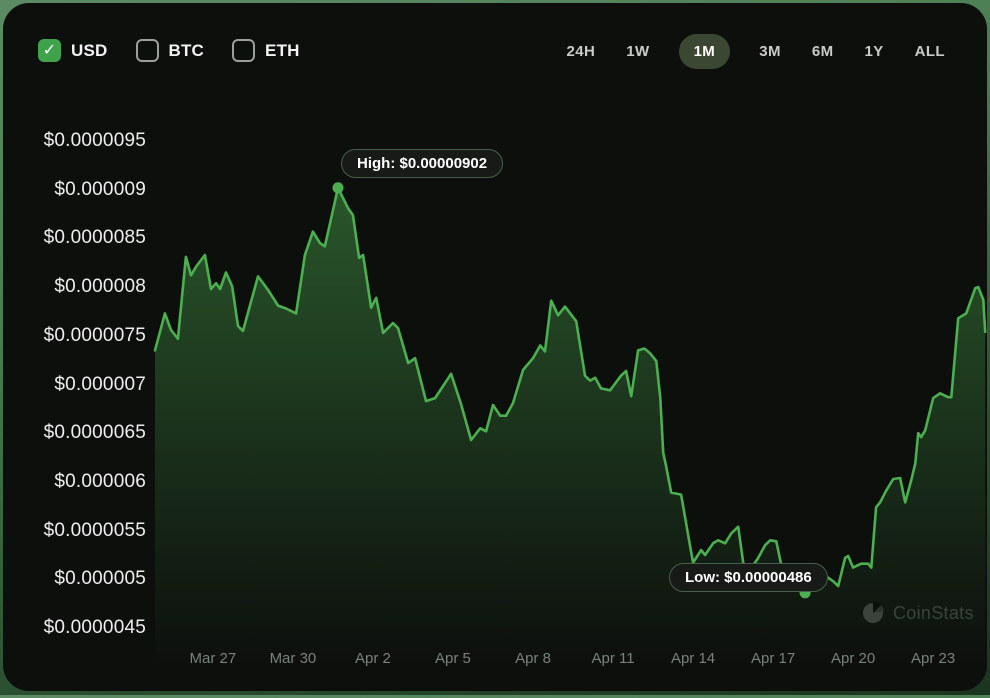 The image size is (990, 698). Describe the element at coordinates (873, 612) in the screenshot. I see `coinstats-logo-icon` at that location.